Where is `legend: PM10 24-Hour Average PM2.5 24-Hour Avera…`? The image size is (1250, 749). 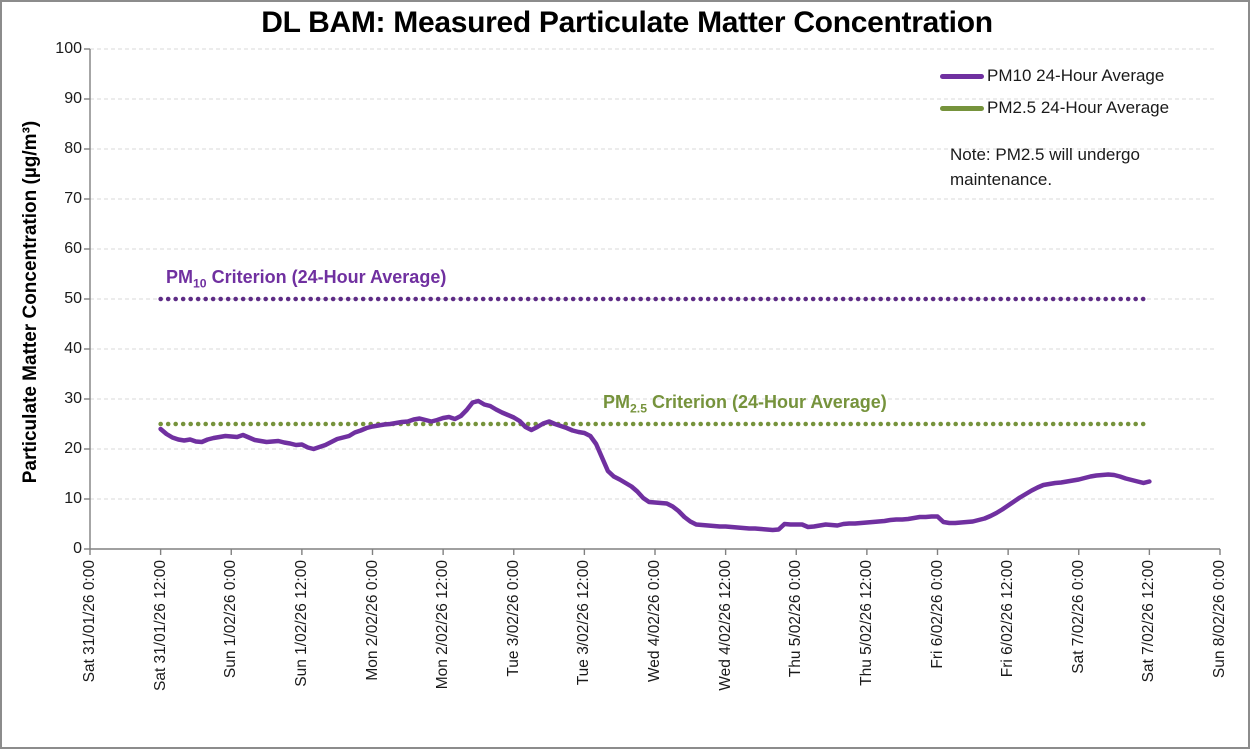 legend: PM10 24-Hour Average PM2.5 24-Hour Avera… is located at coordinates (1054, 92).